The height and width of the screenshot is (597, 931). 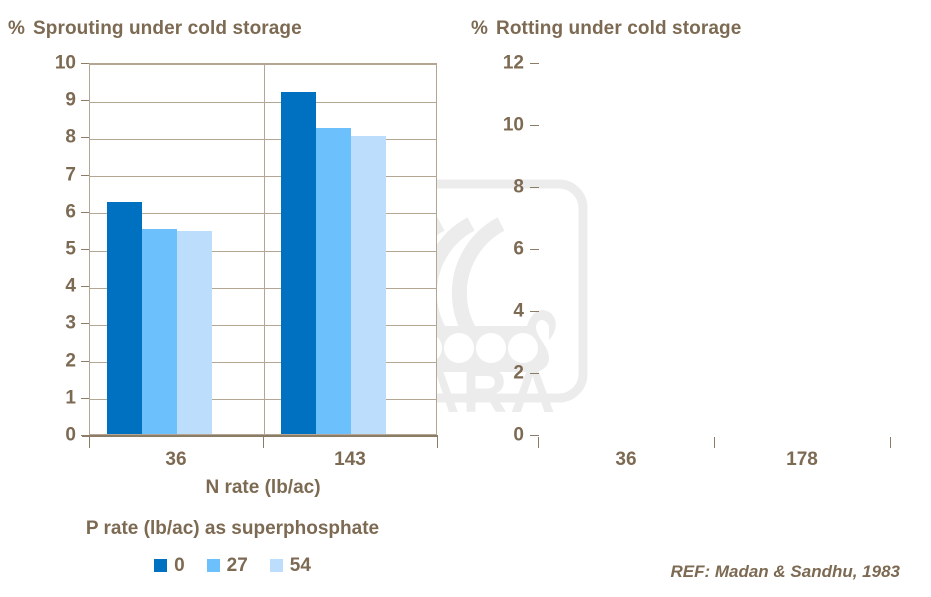 What do you see at coordinates (785, 571) in the screenshot?
I see `reference-citation: REF: Madan & Sandhu, 1983` at bounding box center [785, 571].